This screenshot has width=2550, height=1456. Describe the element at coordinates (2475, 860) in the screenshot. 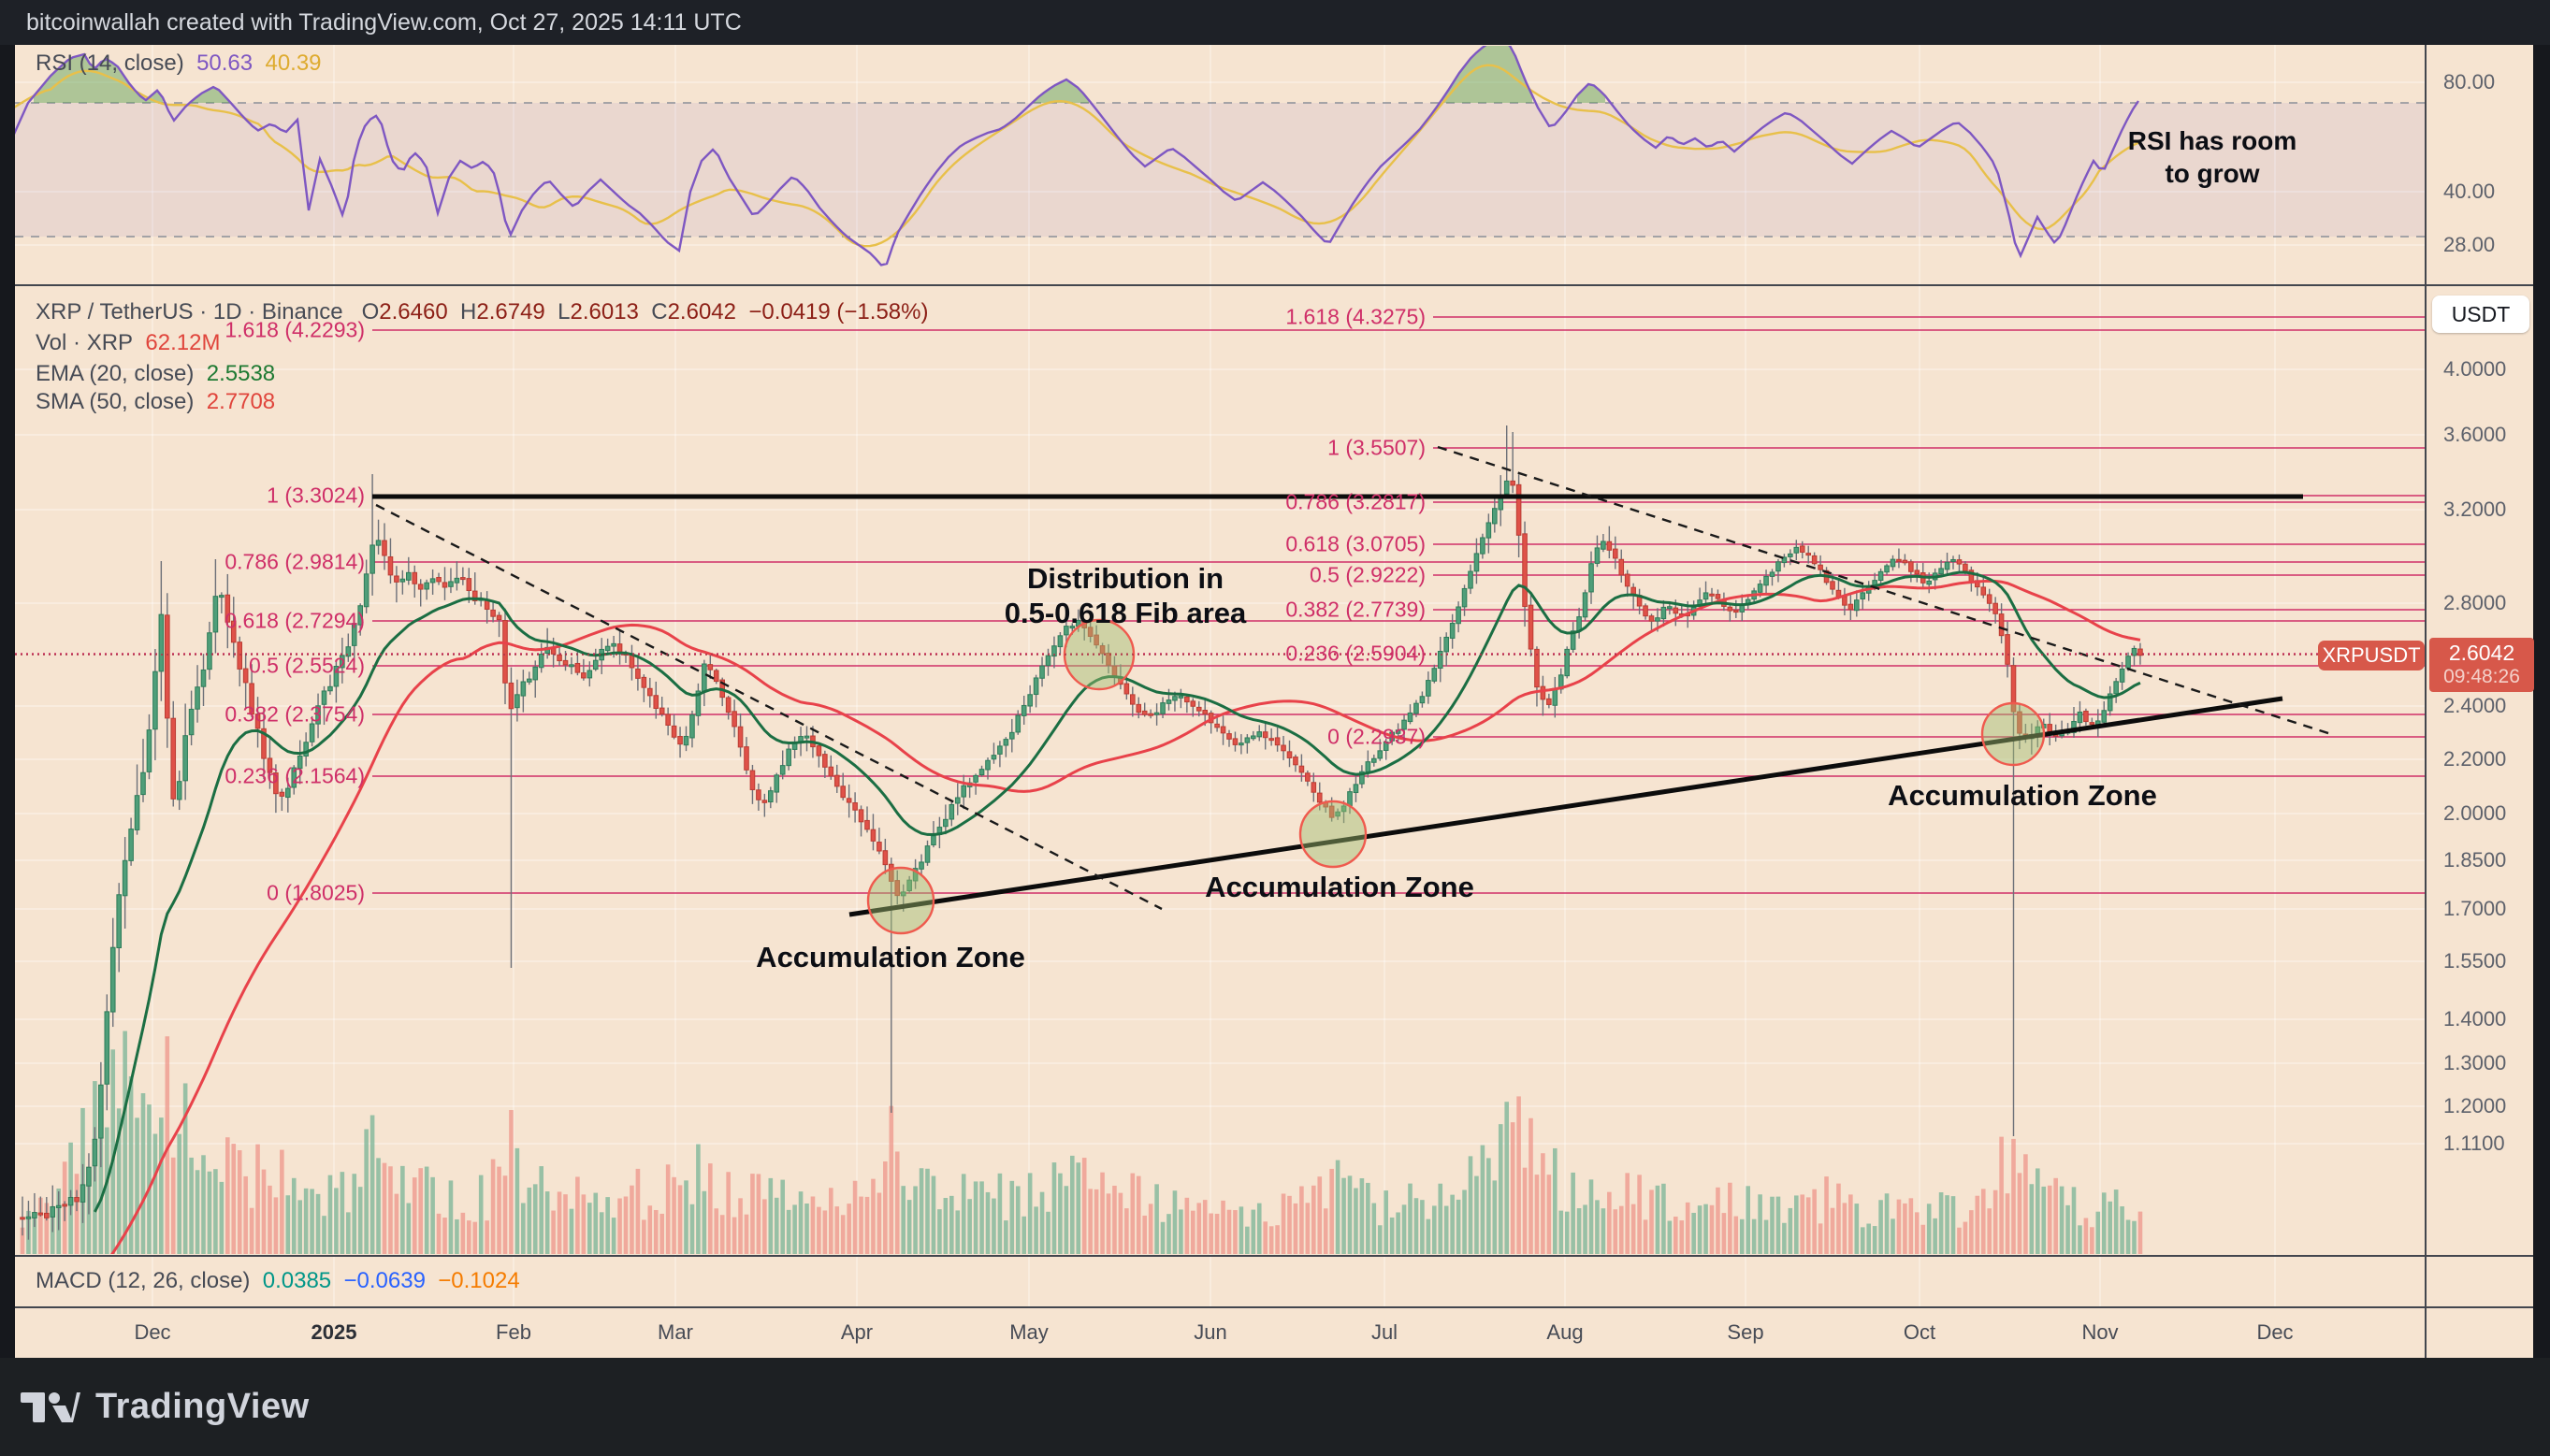

I see `price-axis-tick: 1.8500` at that location.